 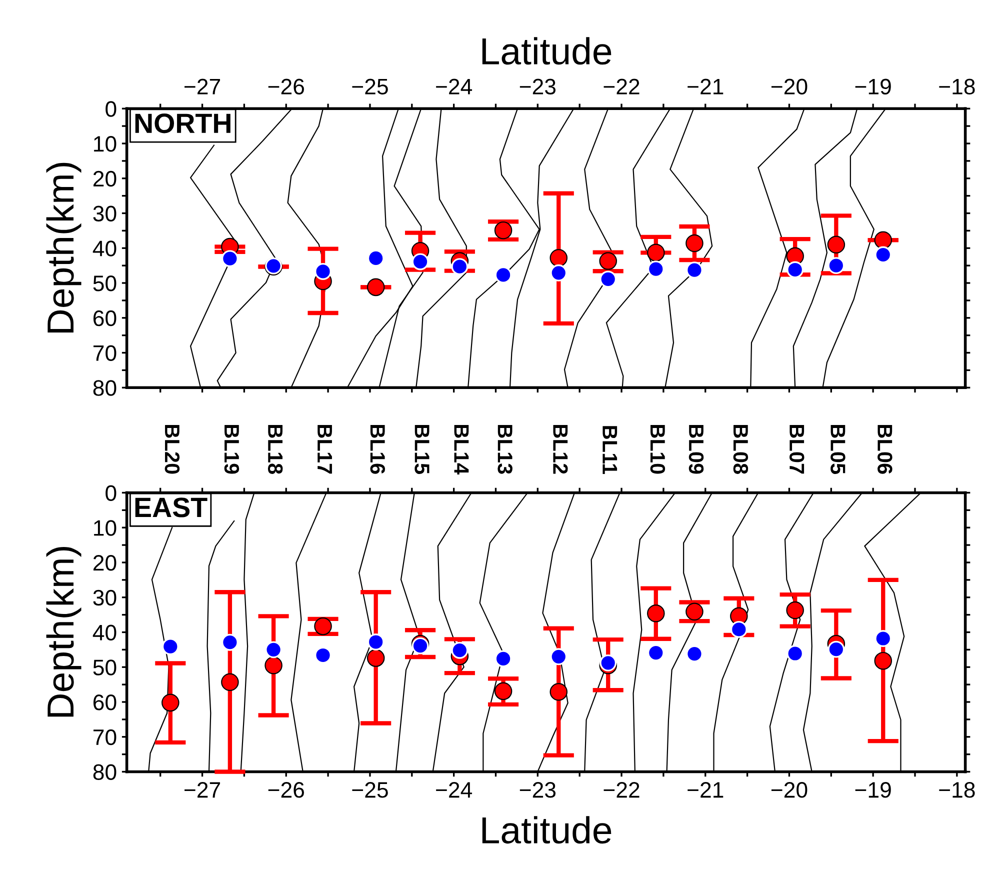 I want to click on text: BL13, so click(x=505, y=449).